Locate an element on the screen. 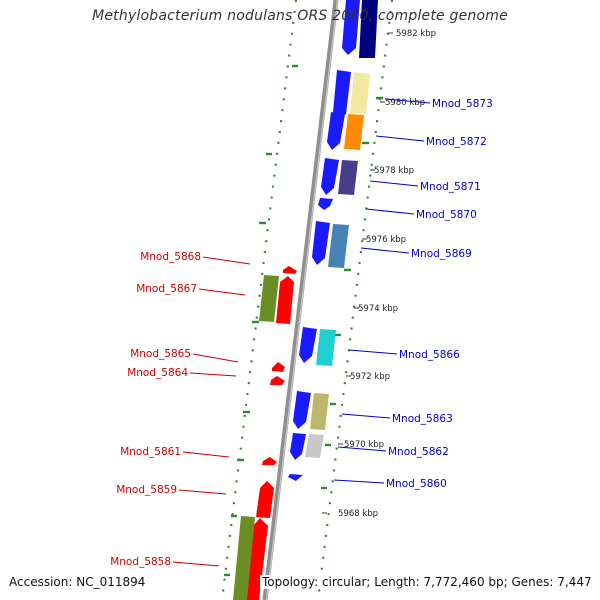  gene-label: Mnod_5868 is located at coordinates (170, 257).